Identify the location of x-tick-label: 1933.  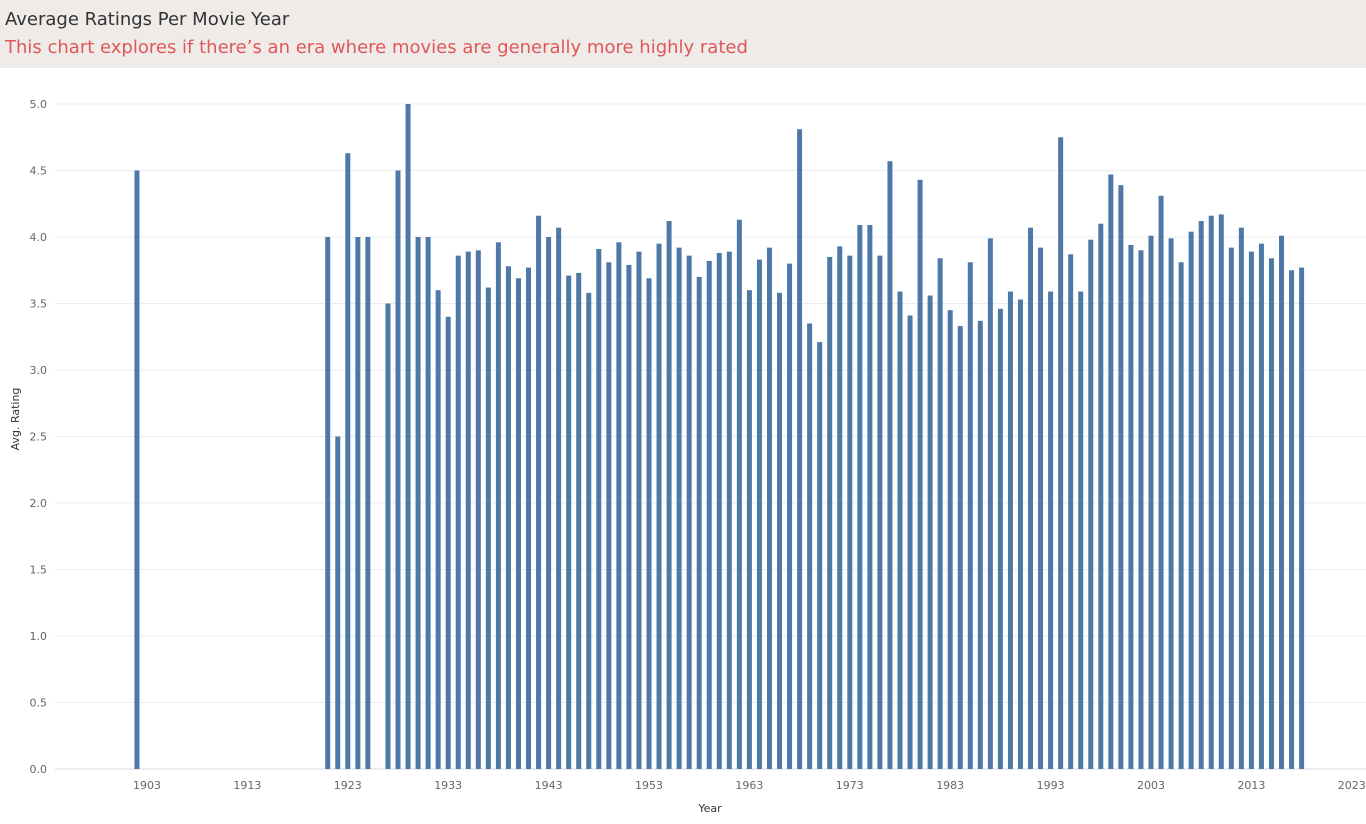
(448, 785).